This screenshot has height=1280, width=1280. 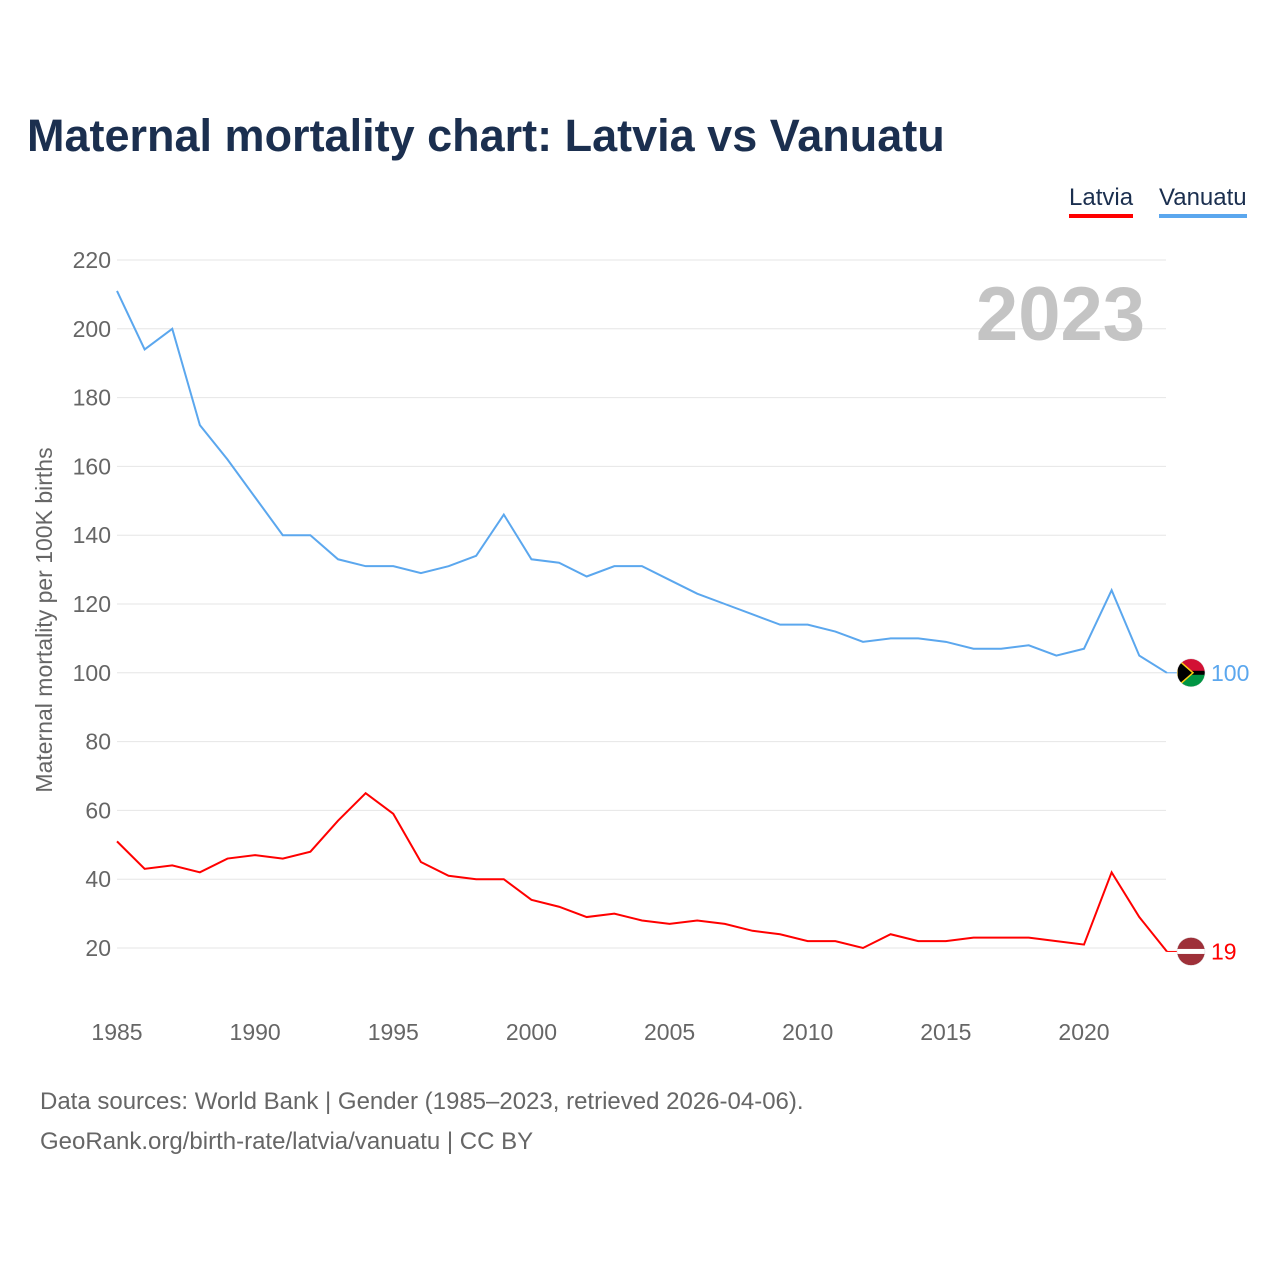 What do you see at coordinates (92, 604) in the screenshot?
I see `y-tick-label: 120` at bounding box center [92, 604].